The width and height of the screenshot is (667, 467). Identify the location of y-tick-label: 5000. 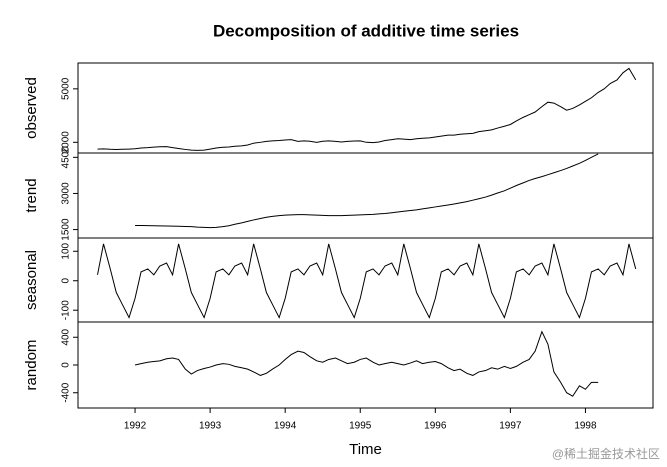
(66, 88).